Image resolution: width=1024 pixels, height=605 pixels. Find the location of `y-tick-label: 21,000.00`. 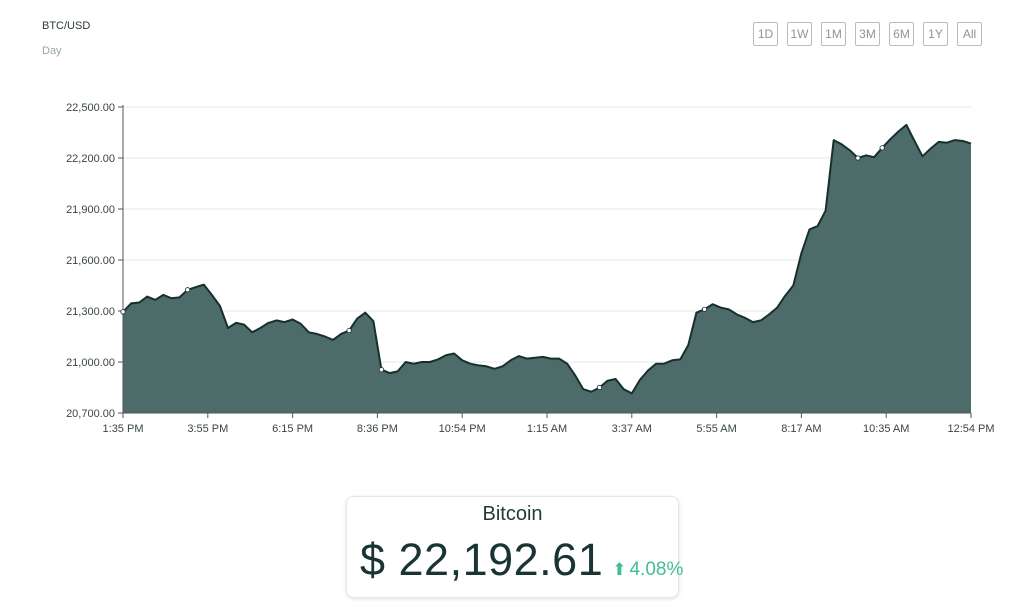

y-tick-label: 21,000.00 is located at coordinates (90, 363).